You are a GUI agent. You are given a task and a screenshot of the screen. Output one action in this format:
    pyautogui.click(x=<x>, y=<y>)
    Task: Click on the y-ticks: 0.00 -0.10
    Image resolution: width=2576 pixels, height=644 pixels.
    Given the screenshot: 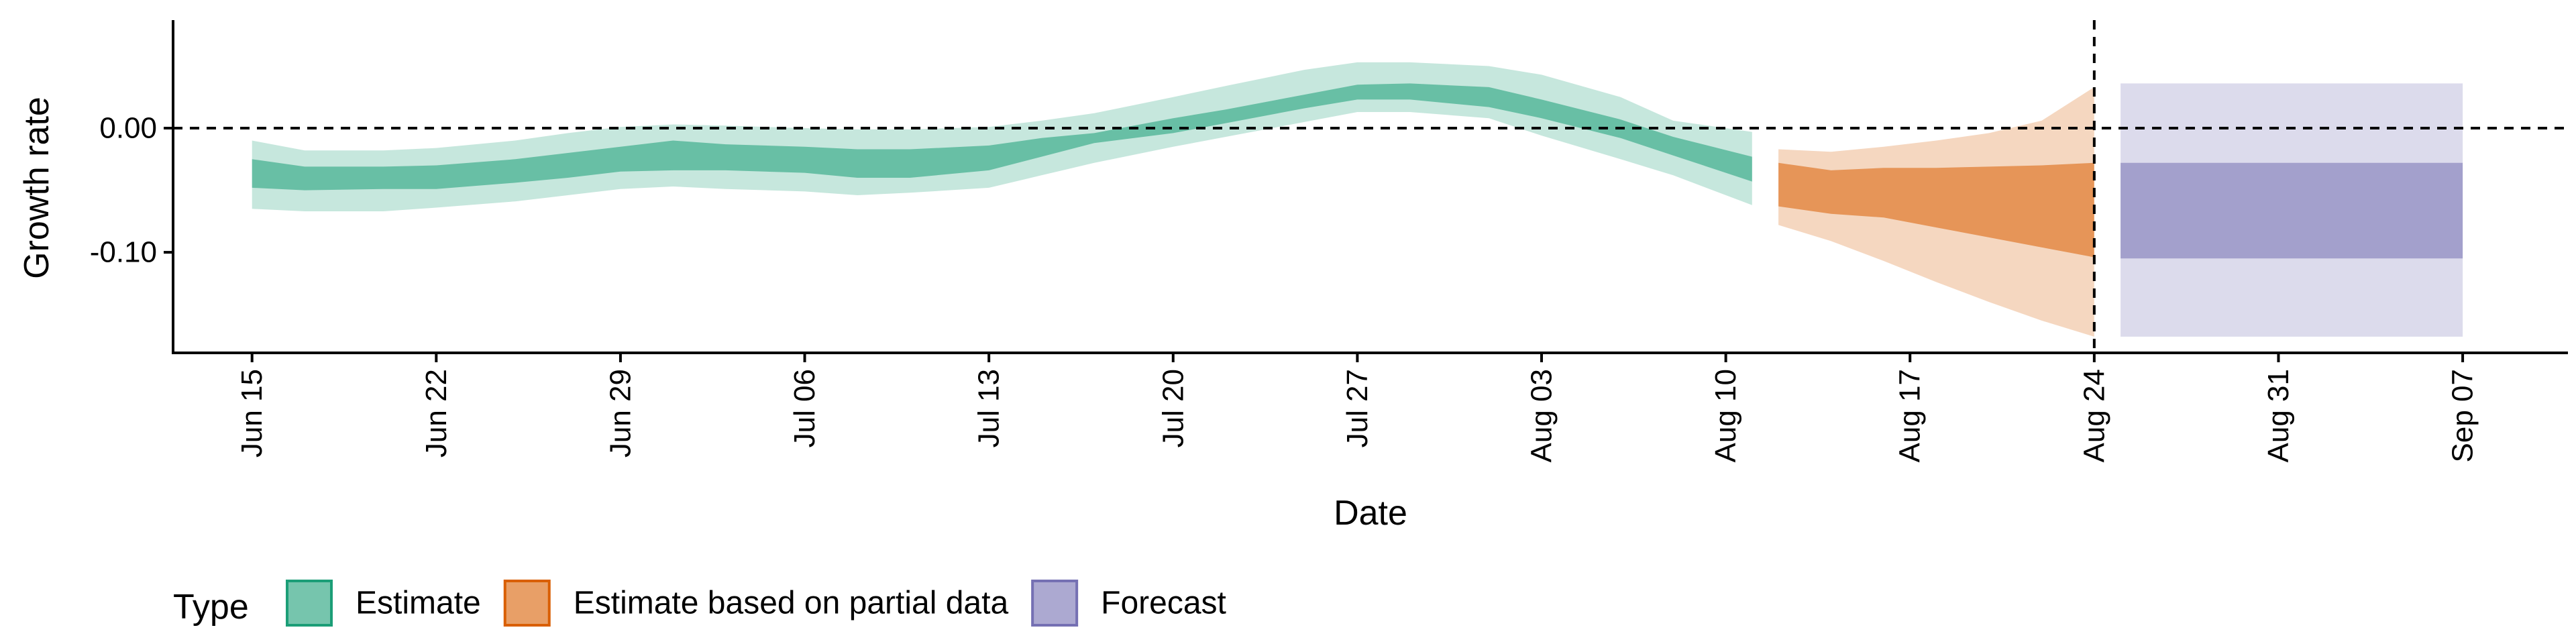 What is the action you would take?
    pyautogui.click(x=131, y=190)
    